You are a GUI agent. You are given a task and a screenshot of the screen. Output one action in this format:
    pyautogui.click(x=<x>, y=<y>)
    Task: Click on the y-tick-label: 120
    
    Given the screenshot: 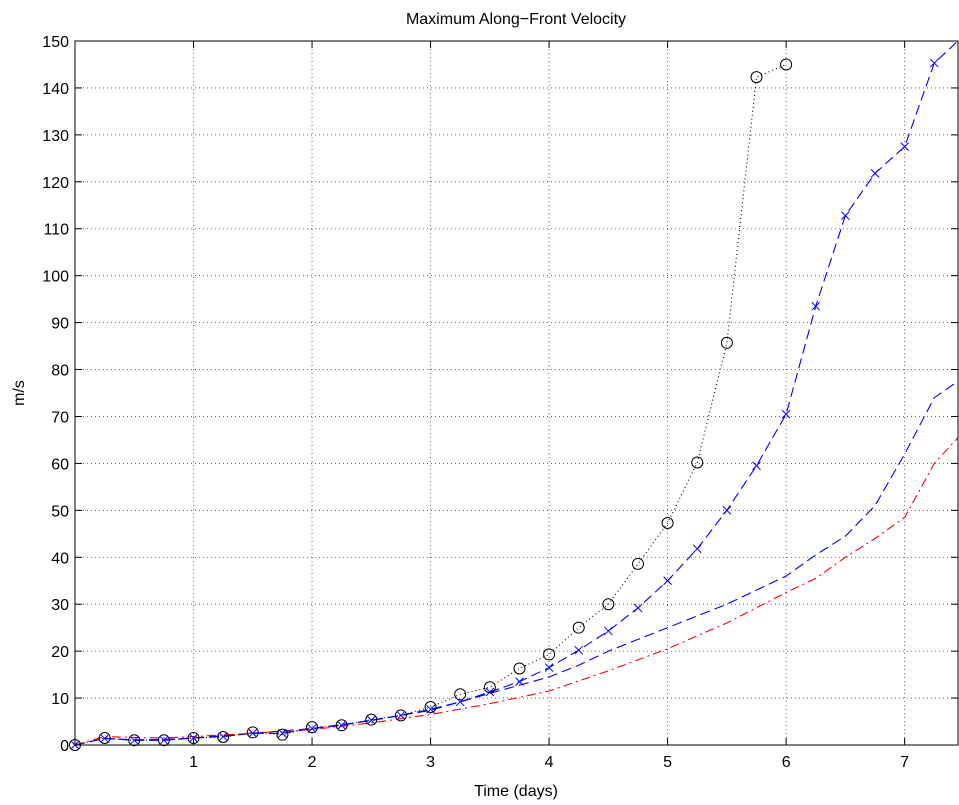 What is the action you would take?
    pyautogui.click(x=55, y=183)
    